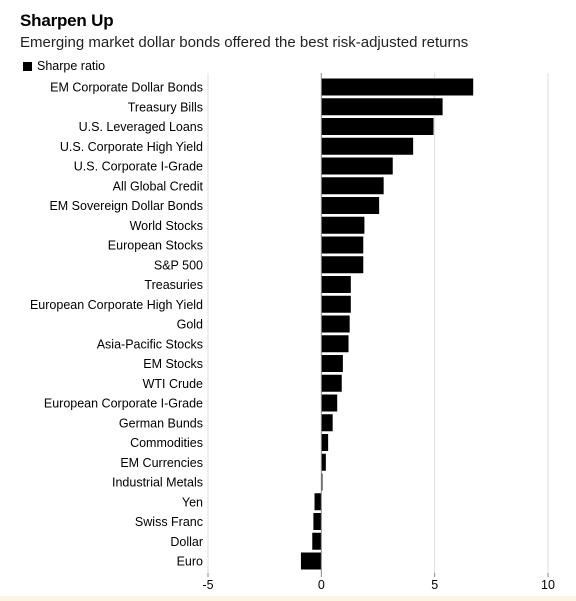 The height and width of the screenshot is (601, 576). What do you see at coordinates (126, 206) in the screenshot?
I see `category-label: EM Sovereign Dollar Bonds` at bounding box center [126, 206].